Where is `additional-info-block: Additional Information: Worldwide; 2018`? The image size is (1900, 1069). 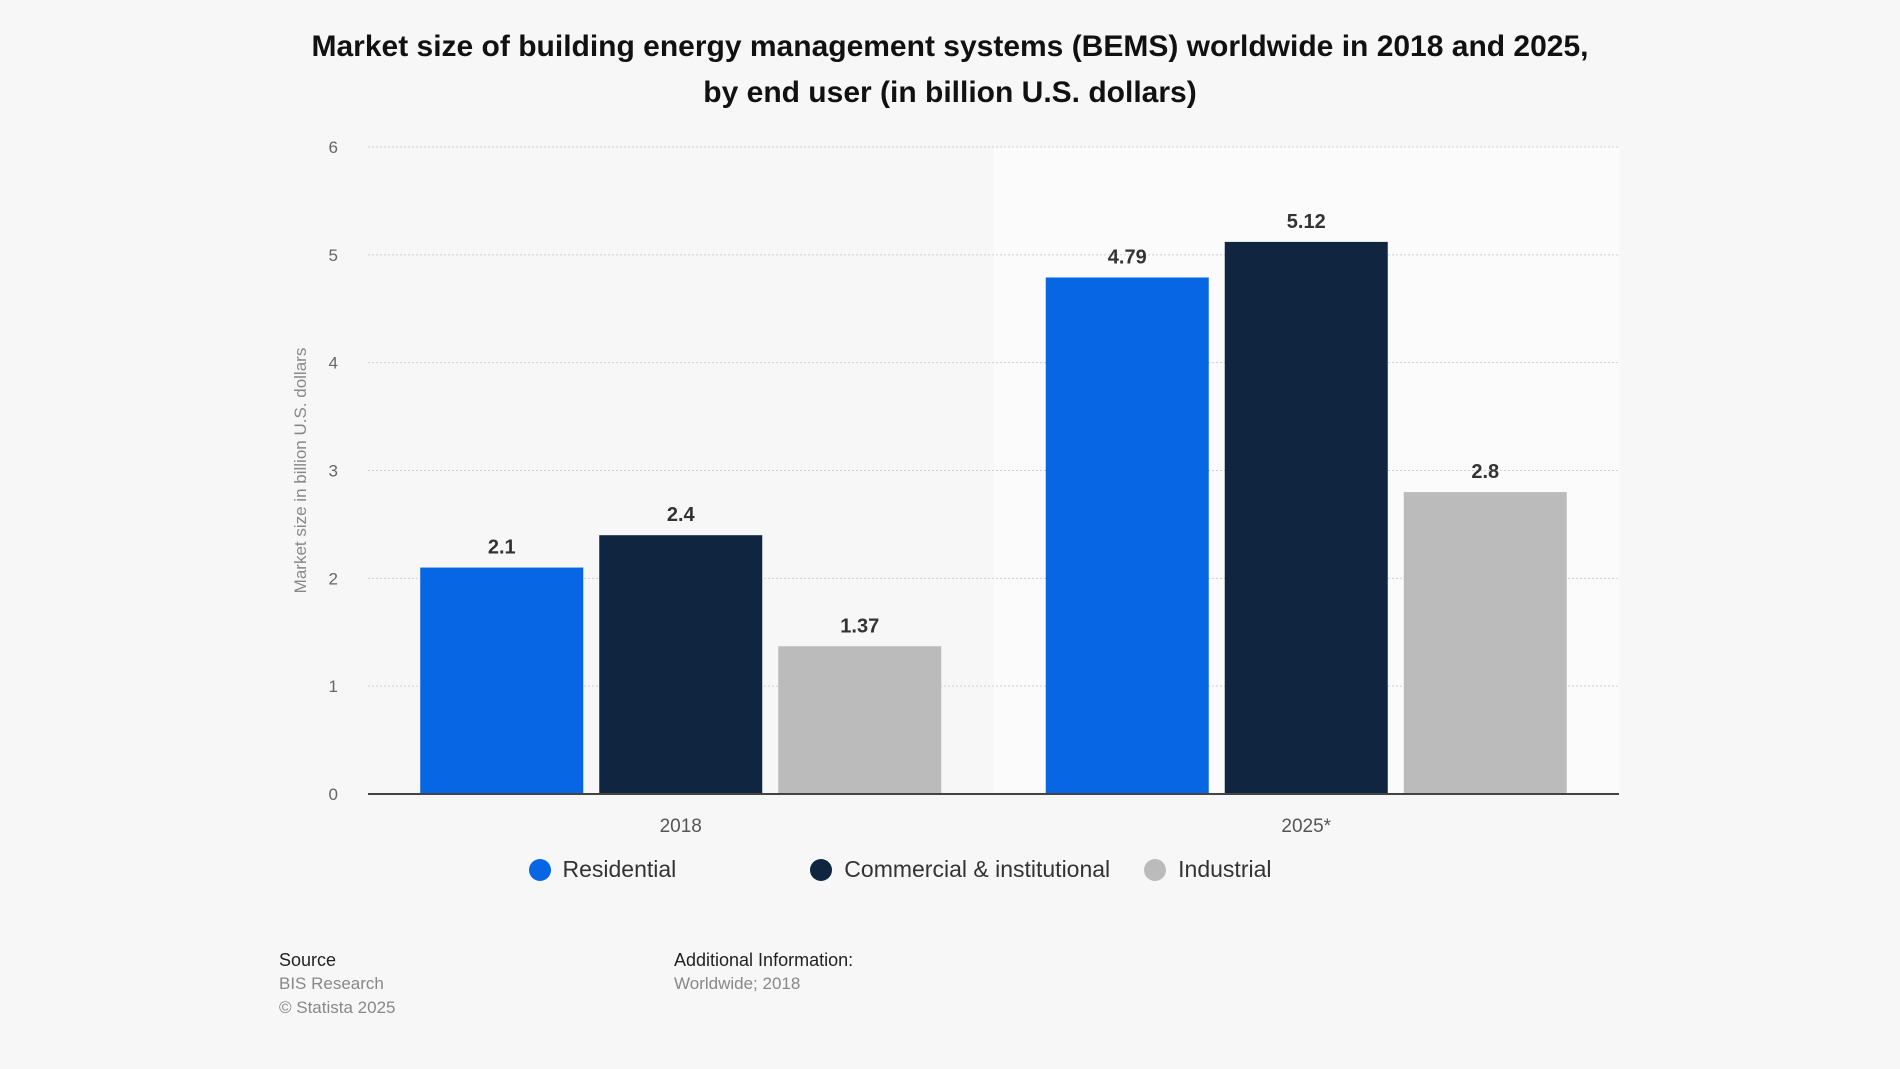 additional-info-block: Additional Information: Worldwide; 2018 is located at coordinates (763, 972).